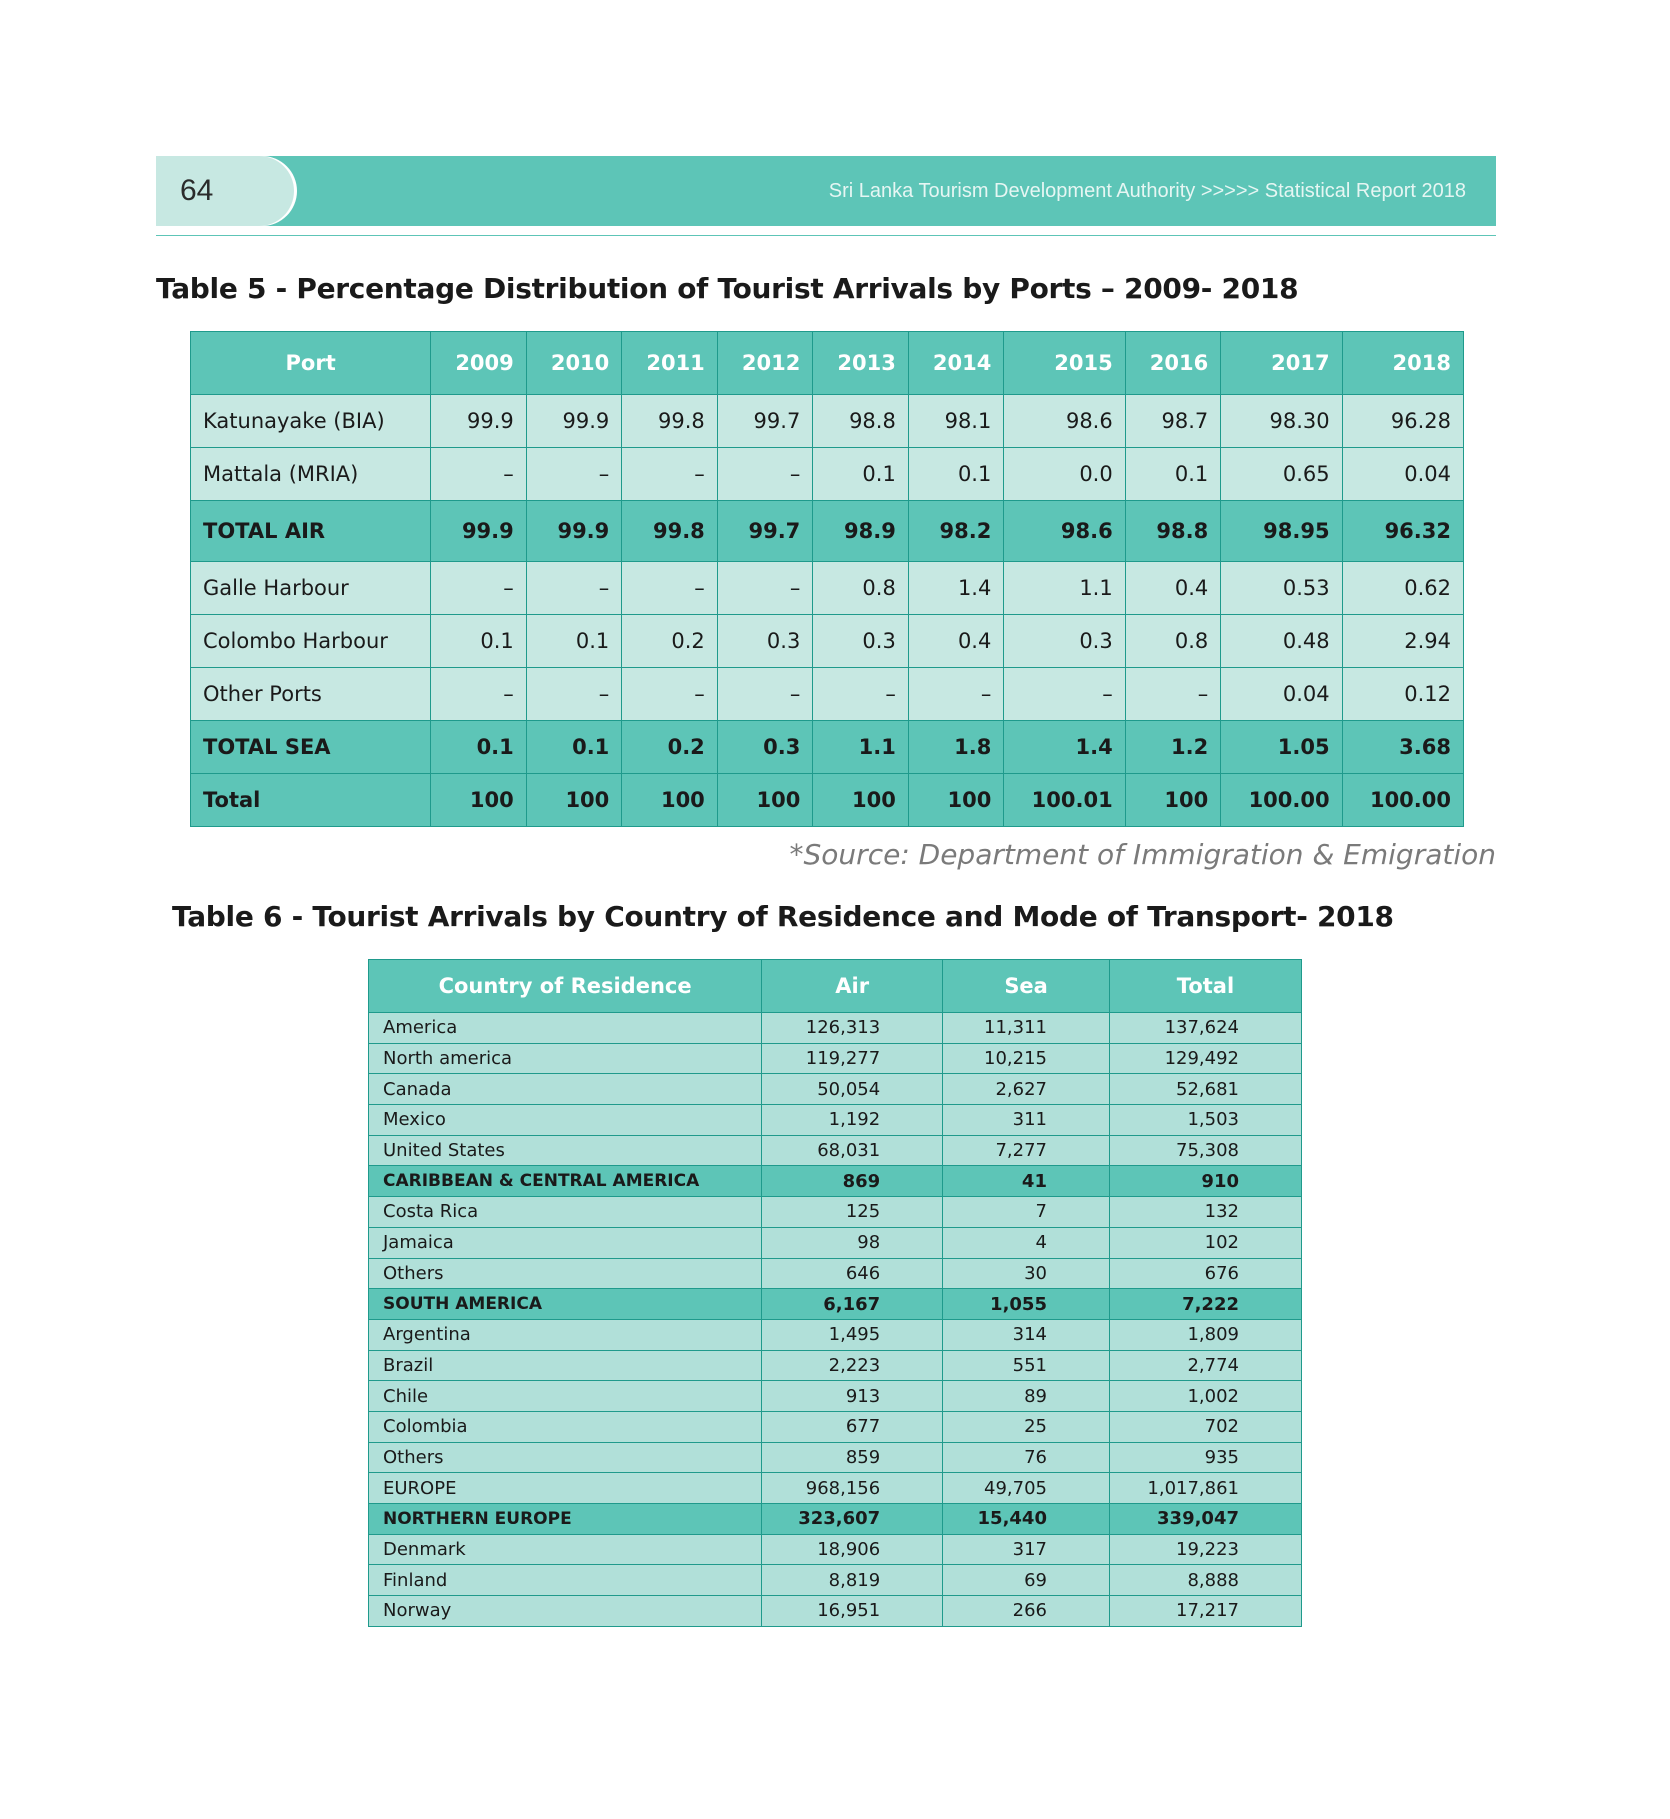 This screenshot has width=1670, height=1819. I want to click on table5-cell: 2.94, so click(1403, 641).